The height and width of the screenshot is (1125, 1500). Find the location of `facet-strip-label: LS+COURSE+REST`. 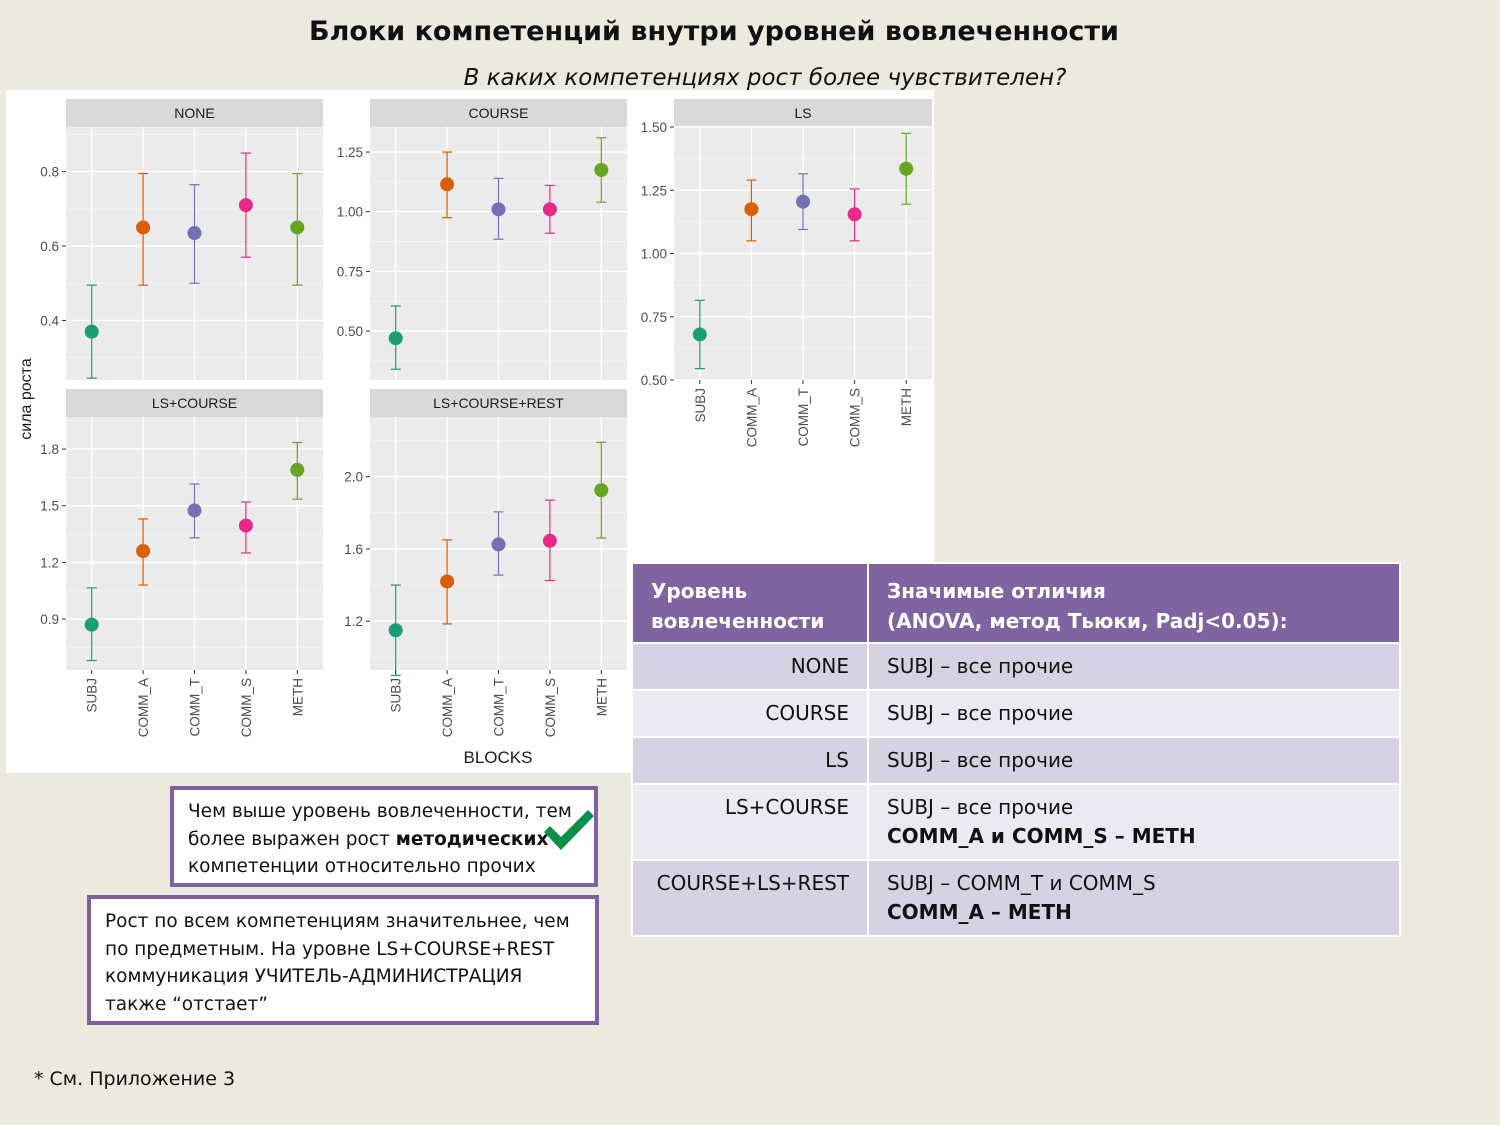

facet-strip-label: LS+COURSE+REST is located at coordinates (498, 403).